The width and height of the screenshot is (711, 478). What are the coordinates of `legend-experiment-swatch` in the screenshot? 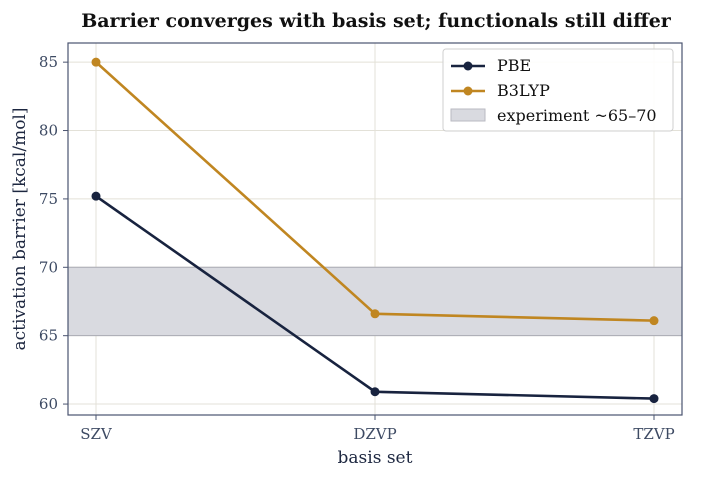 It's located at (468, 115).